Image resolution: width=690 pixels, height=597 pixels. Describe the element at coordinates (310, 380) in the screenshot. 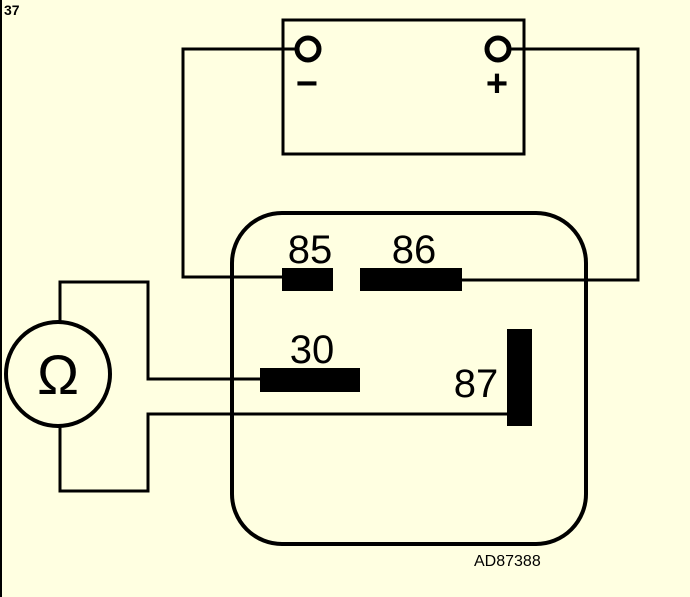

I see `terminal-30-pin` at that location.